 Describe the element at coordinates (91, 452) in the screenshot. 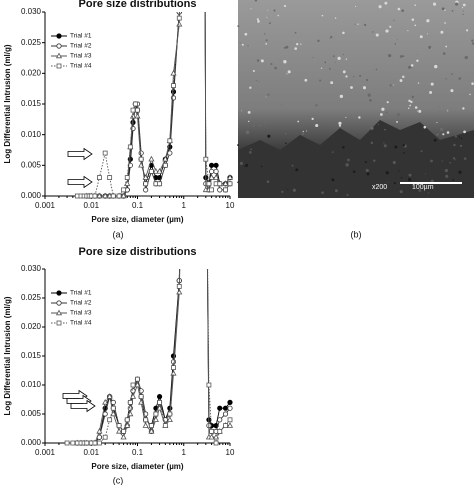

I see `x-tick-label: 0.01` at that location.